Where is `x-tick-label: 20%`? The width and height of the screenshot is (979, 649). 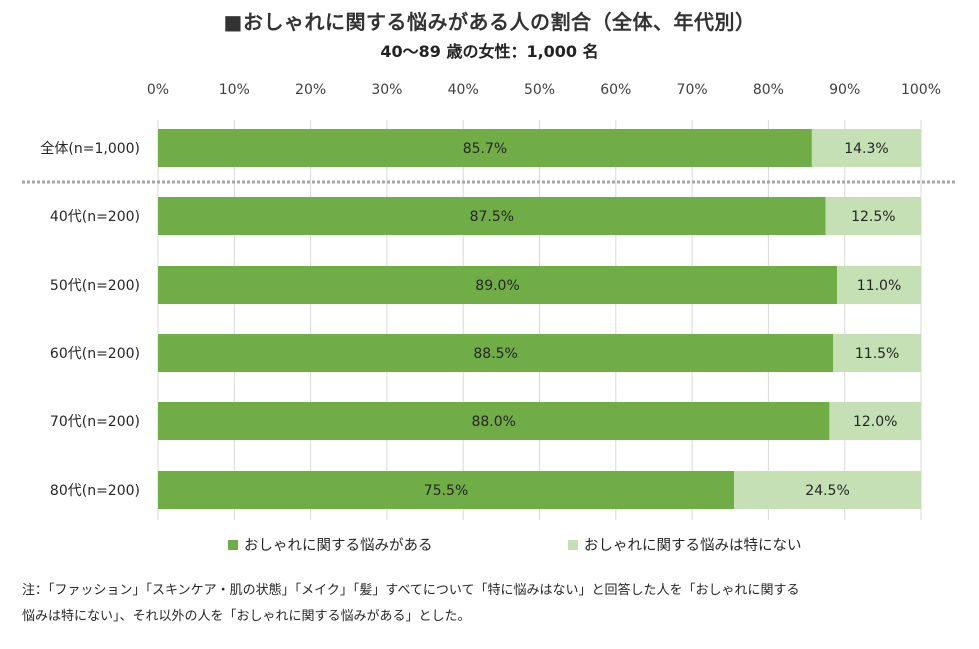
x-tick-label: 20% is located at coordinates (310, 90).